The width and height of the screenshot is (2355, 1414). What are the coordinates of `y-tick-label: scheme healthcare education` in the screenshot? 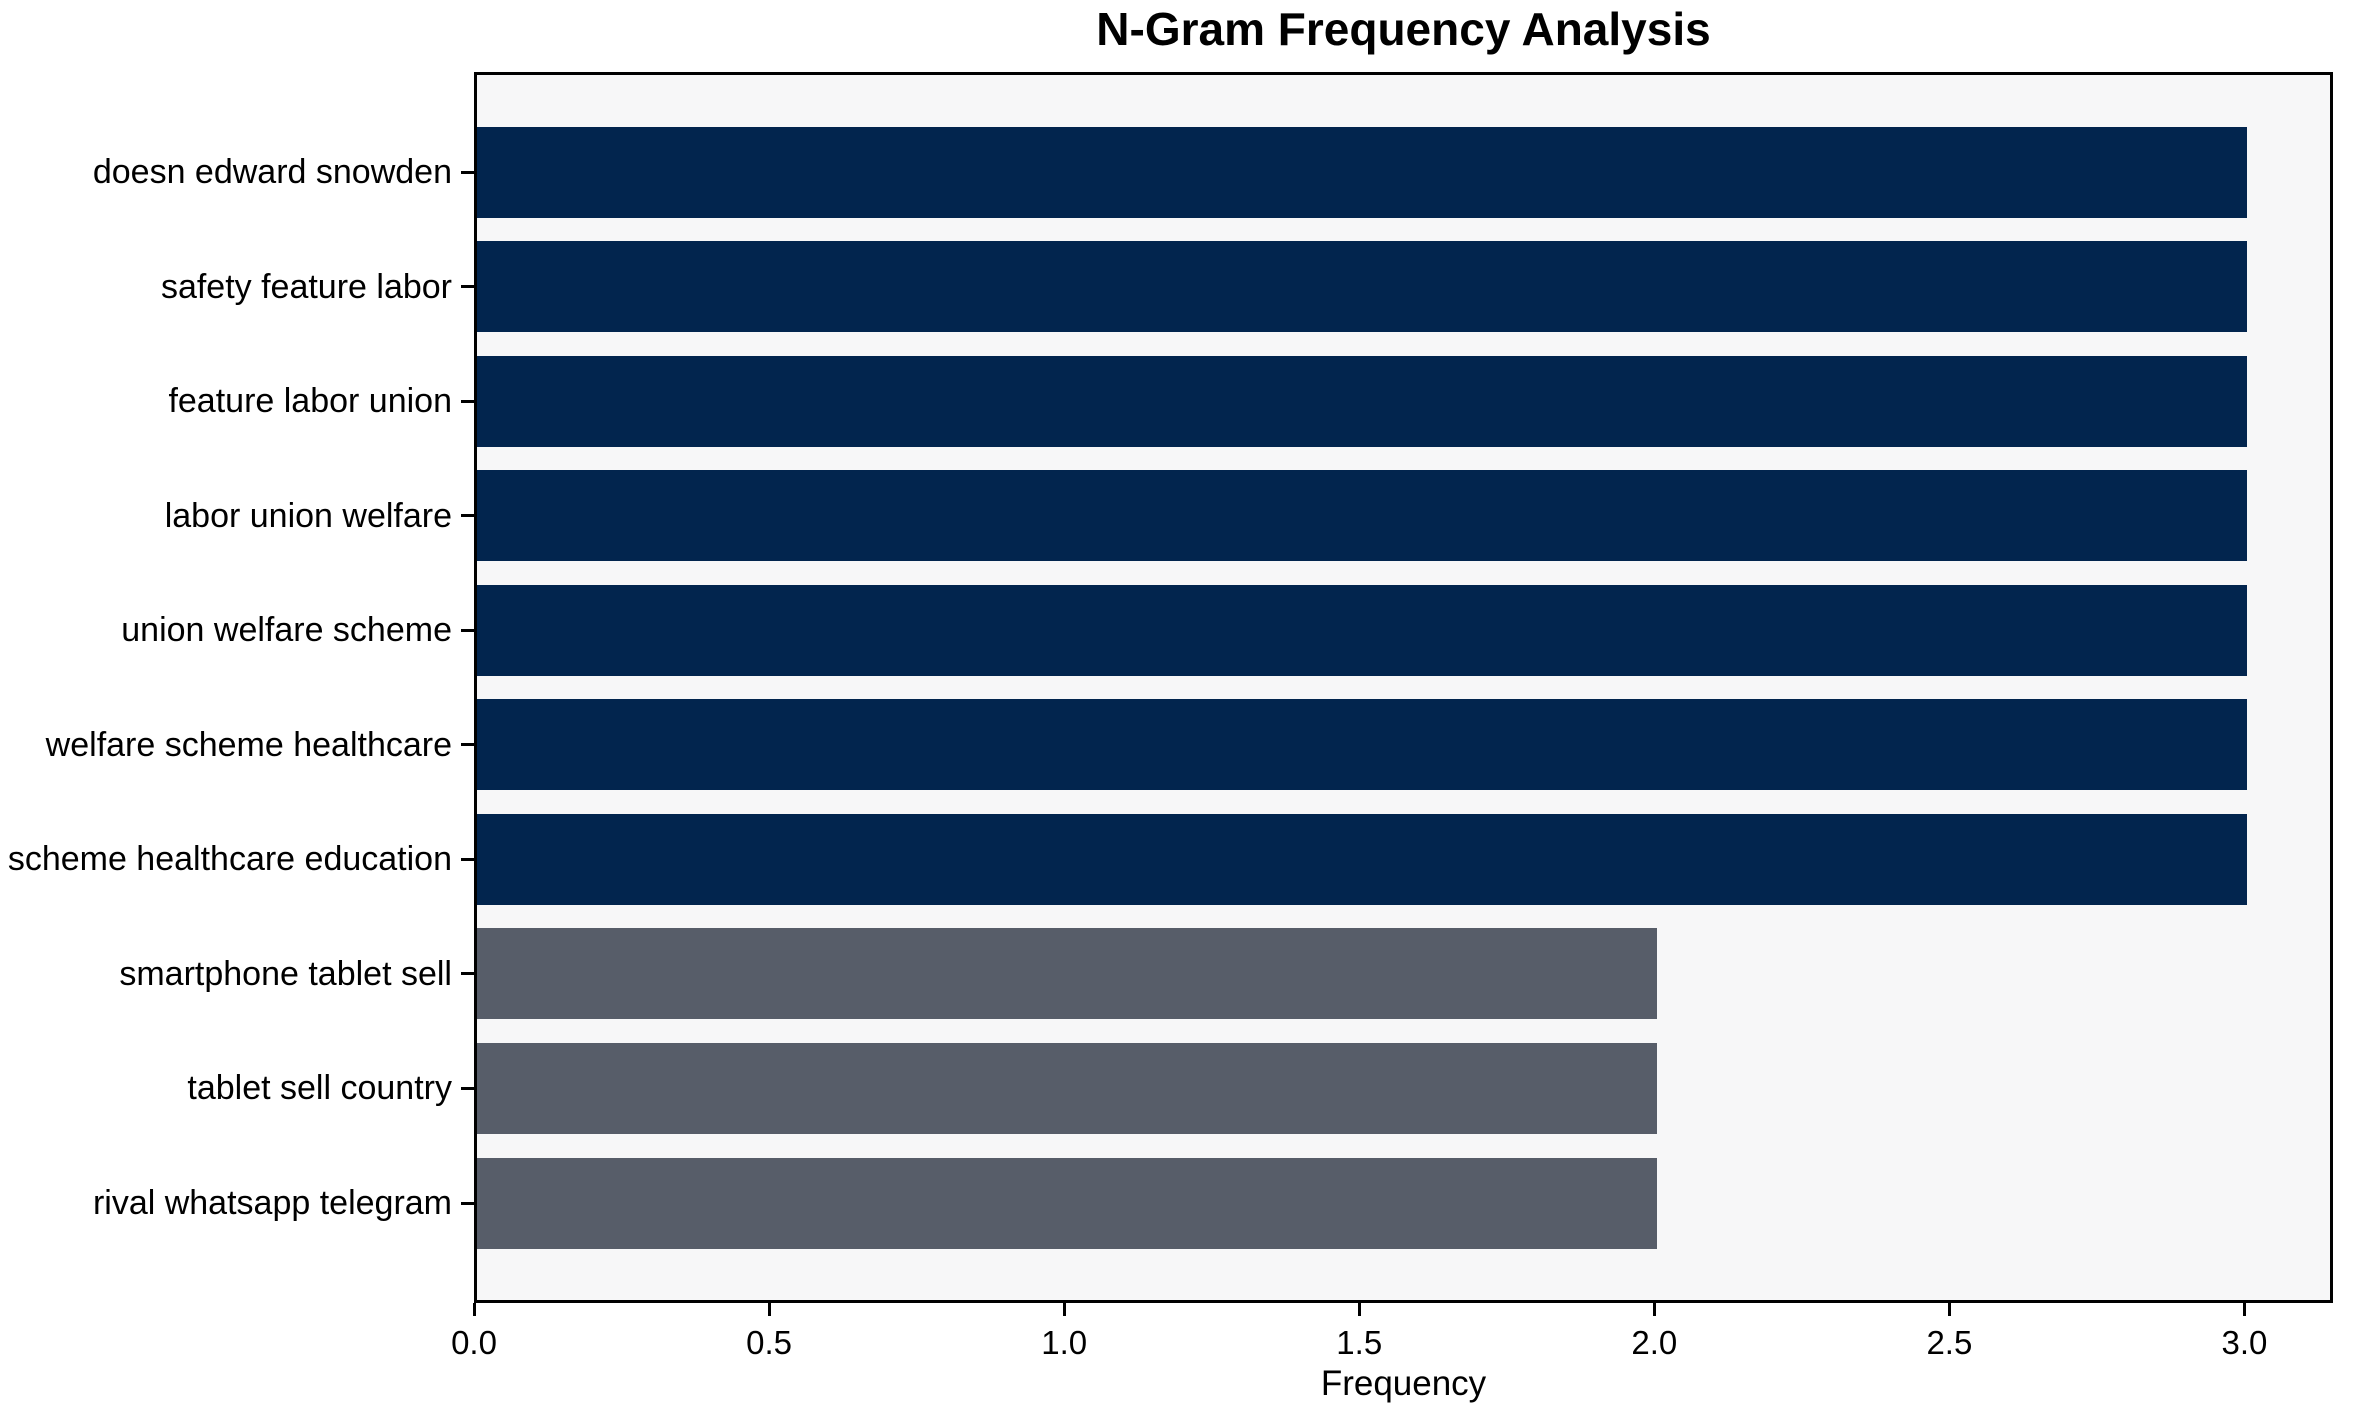 It's located at (229, 859).